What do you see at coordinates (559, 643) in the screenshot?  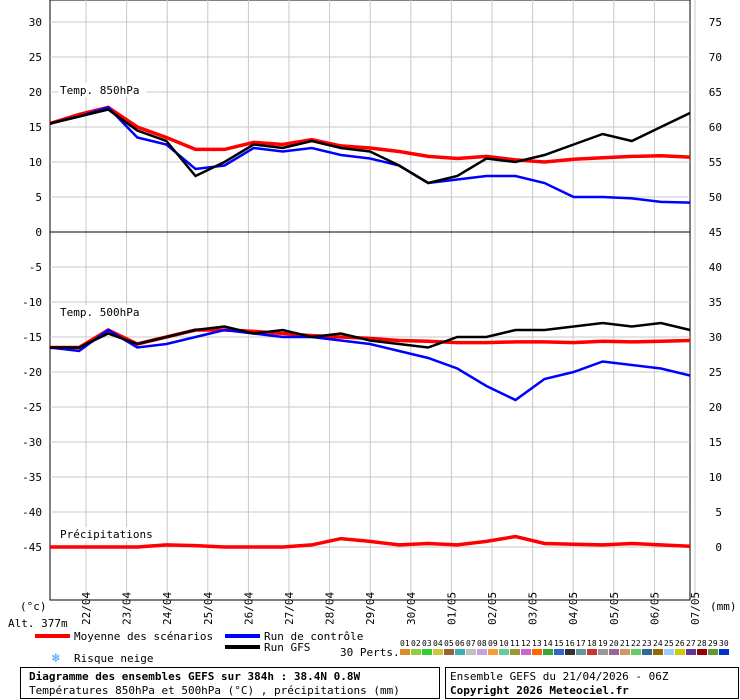 I see `pert-number: 15` at bounding box center [559, 643].